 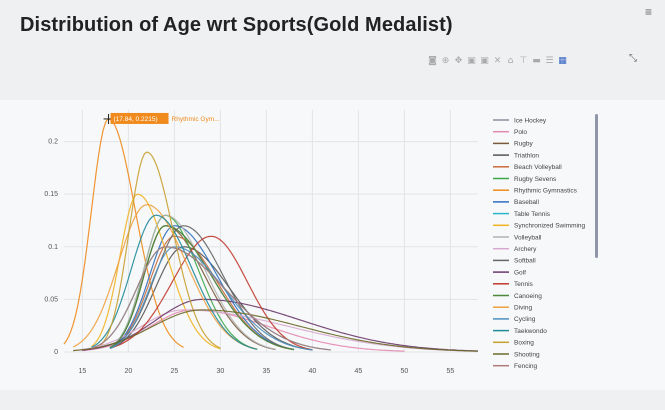 I want to click on y-tick-label: 0.05, so click(x=51, y=299).